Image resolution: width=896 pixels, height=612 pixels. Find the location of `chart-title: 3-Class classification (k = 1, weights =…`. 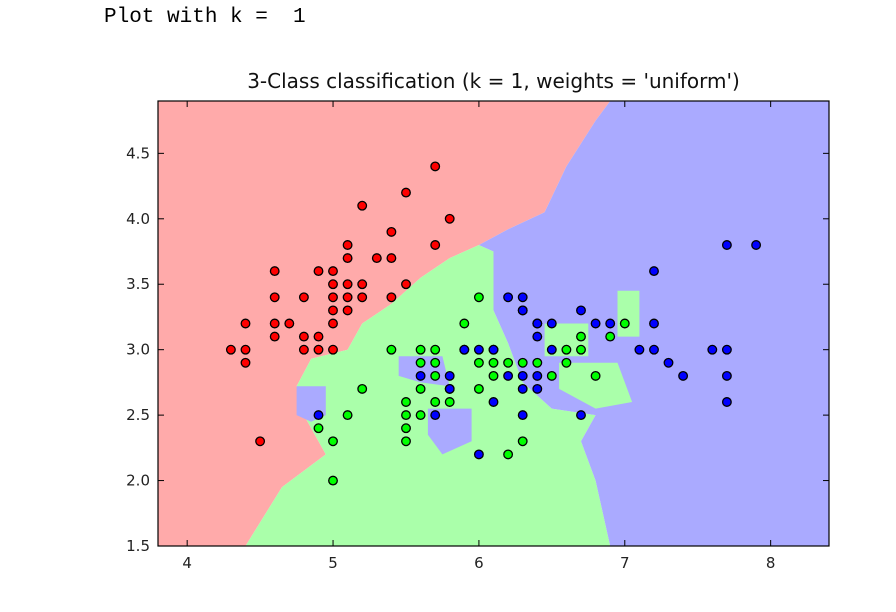

chart-title: 3-Class classification (k = 1, weights =… is located at coordinates (493, 81).